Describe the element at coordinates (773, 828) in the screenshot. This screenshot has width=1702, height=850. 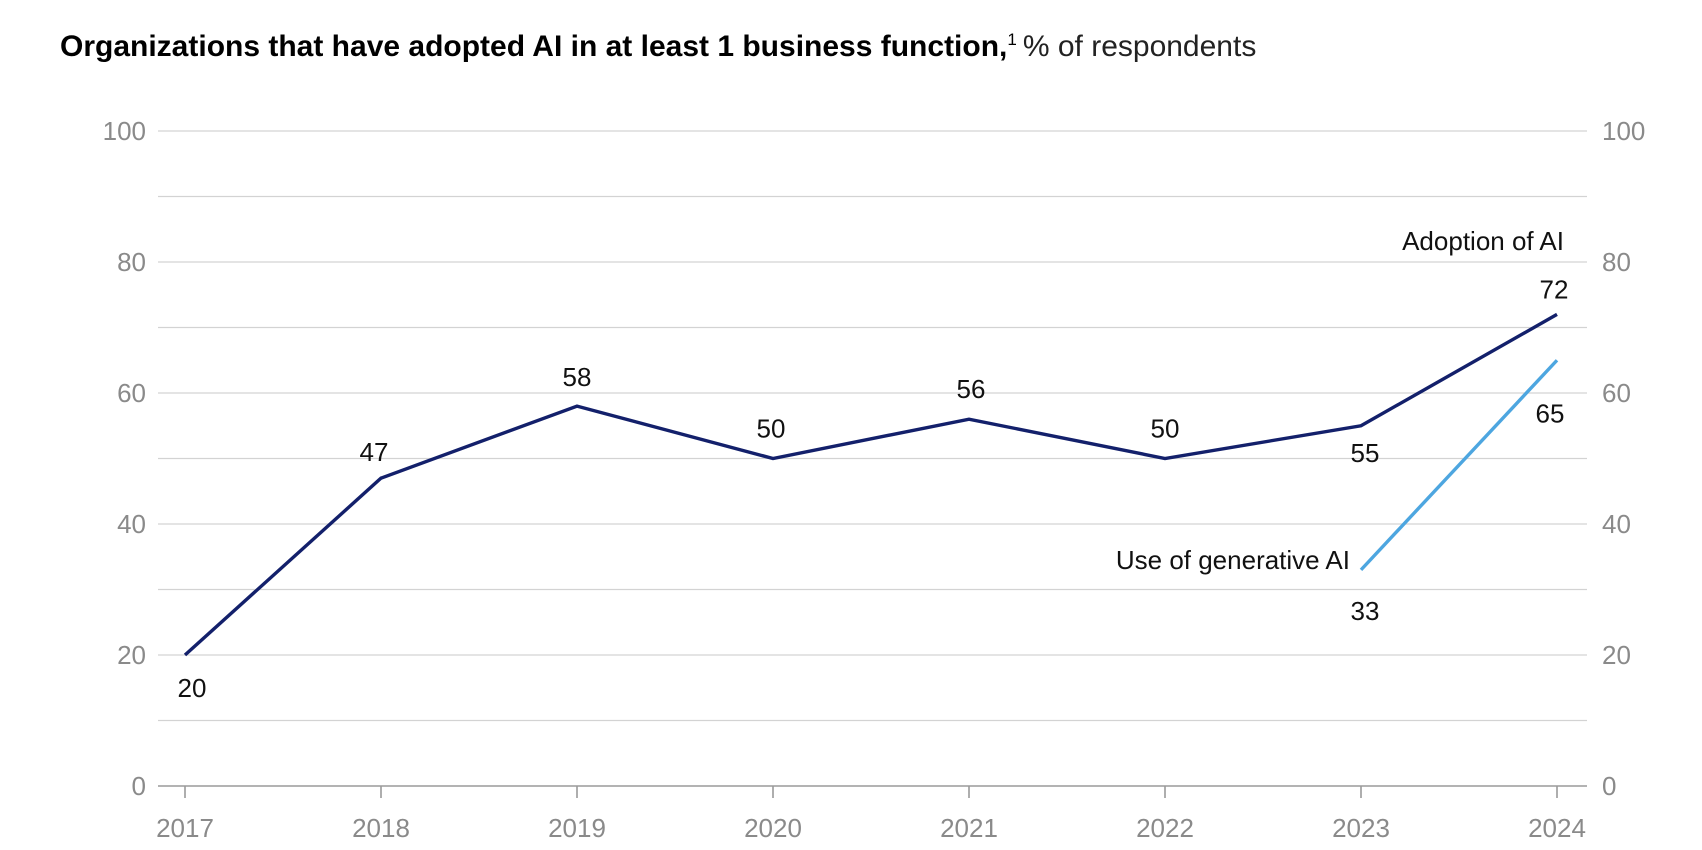
I see `x-tick-label: 2020` at that location.